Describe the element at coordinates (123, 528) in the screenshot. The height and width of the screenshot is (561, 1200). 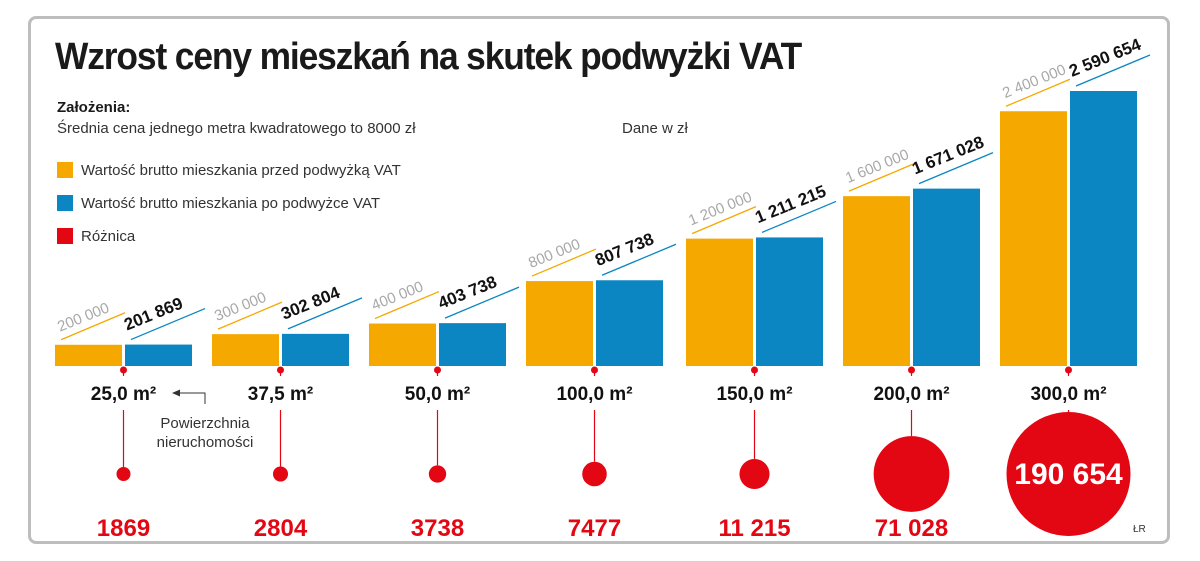
I see `difference-value-label: 1869` at that location.